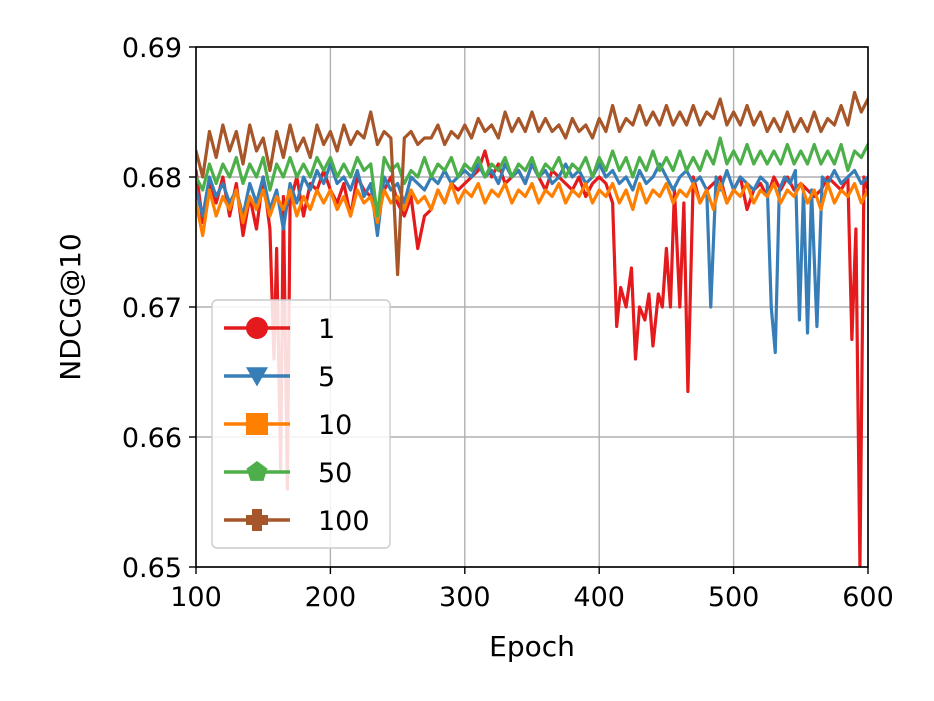 This screenshot has height=701, width=934. What do you see at coordinates (297, 521) in the screenshot?
I see `legend-entry: 100` at bounding box center [297, 521].